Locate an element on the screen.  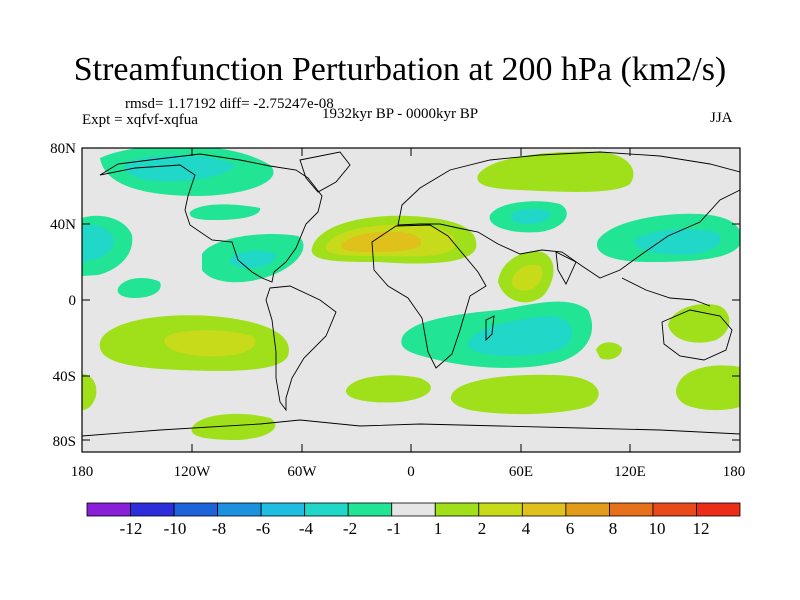
coastline-north-america is located at coordinates (211, 218).